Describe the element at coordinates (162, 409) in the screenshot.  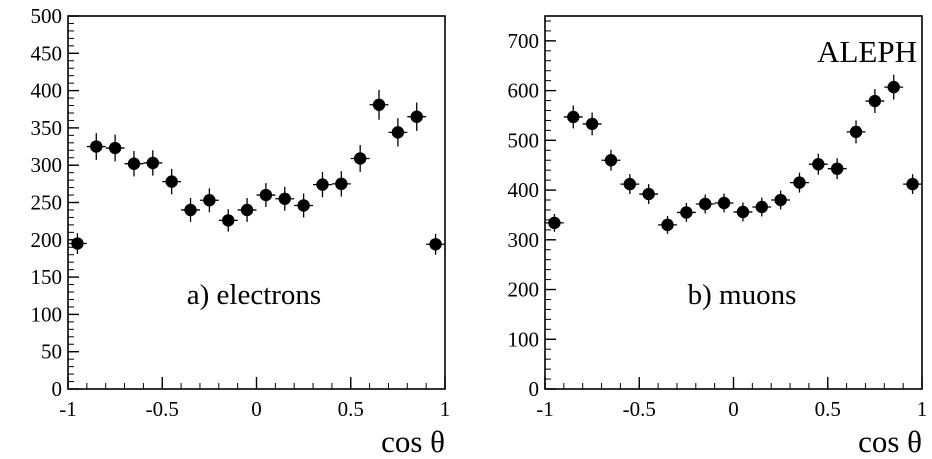
I see `x-tick-label: -0.5` at that location.